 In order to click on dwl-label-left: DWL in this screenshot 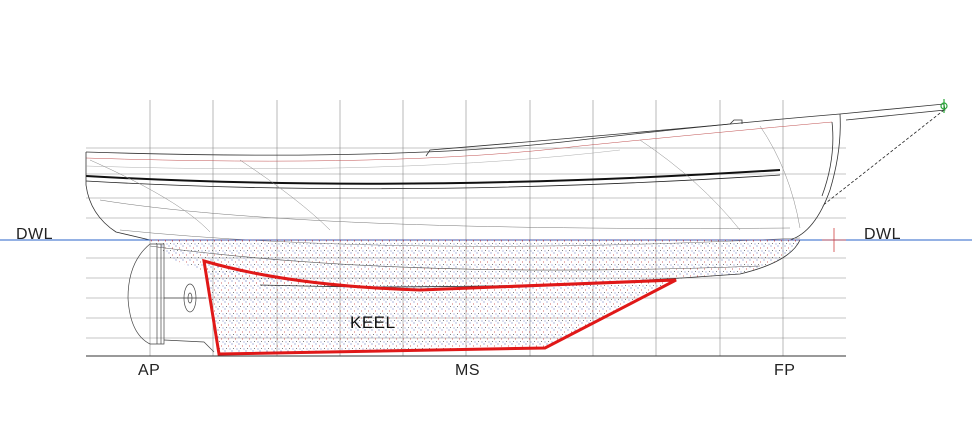, I will do `click(35, 234)`.